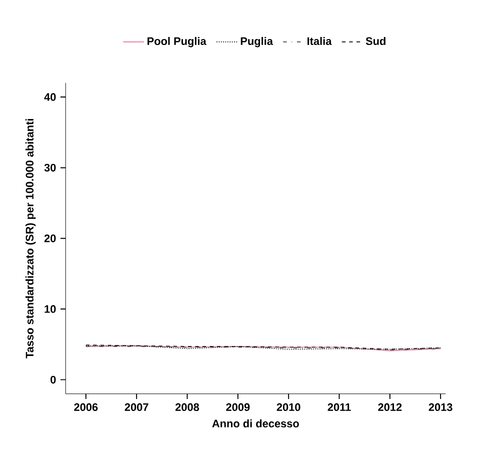  Describe the element at coordinates (390, 408) in the screenshot. I see `x-tick-label: 2012` at that location.